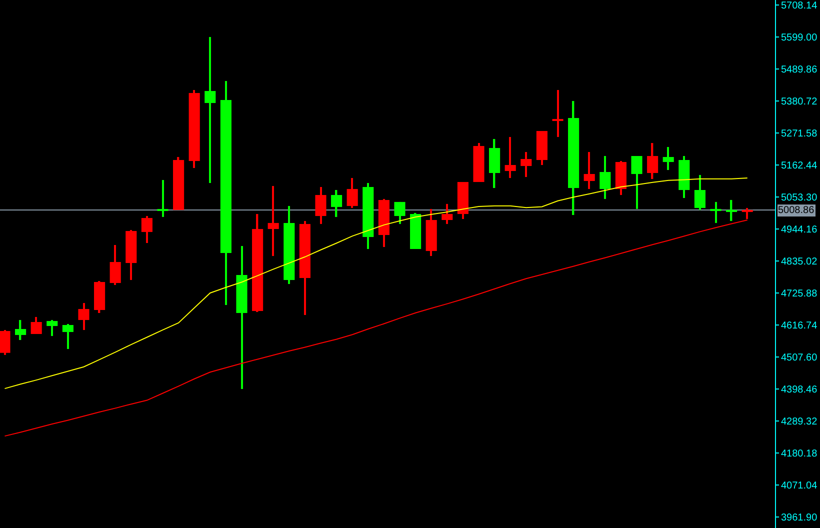 The width and height of the screenshot is (820, 528). Describe the element at coordinates (799, 390) in the screenshot. I see `y-tick-label: 4398.46` at that location.